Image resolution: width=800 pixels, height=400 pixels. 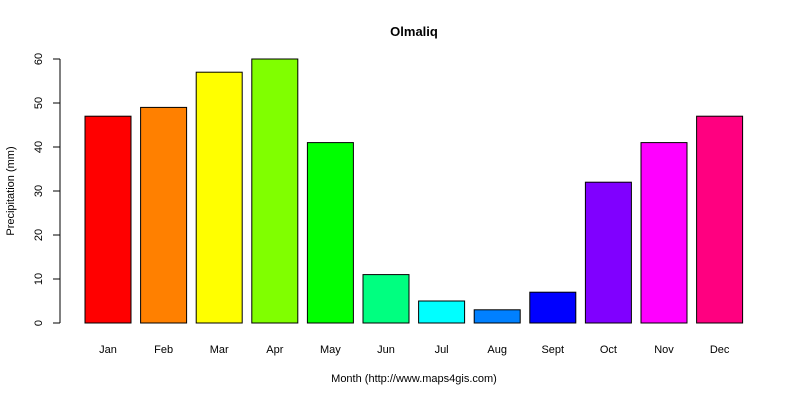 What do you see at coordinates (39, 191) in the screenshot?
I see `y-tick-label: 30` at bounding box center [39, 191].